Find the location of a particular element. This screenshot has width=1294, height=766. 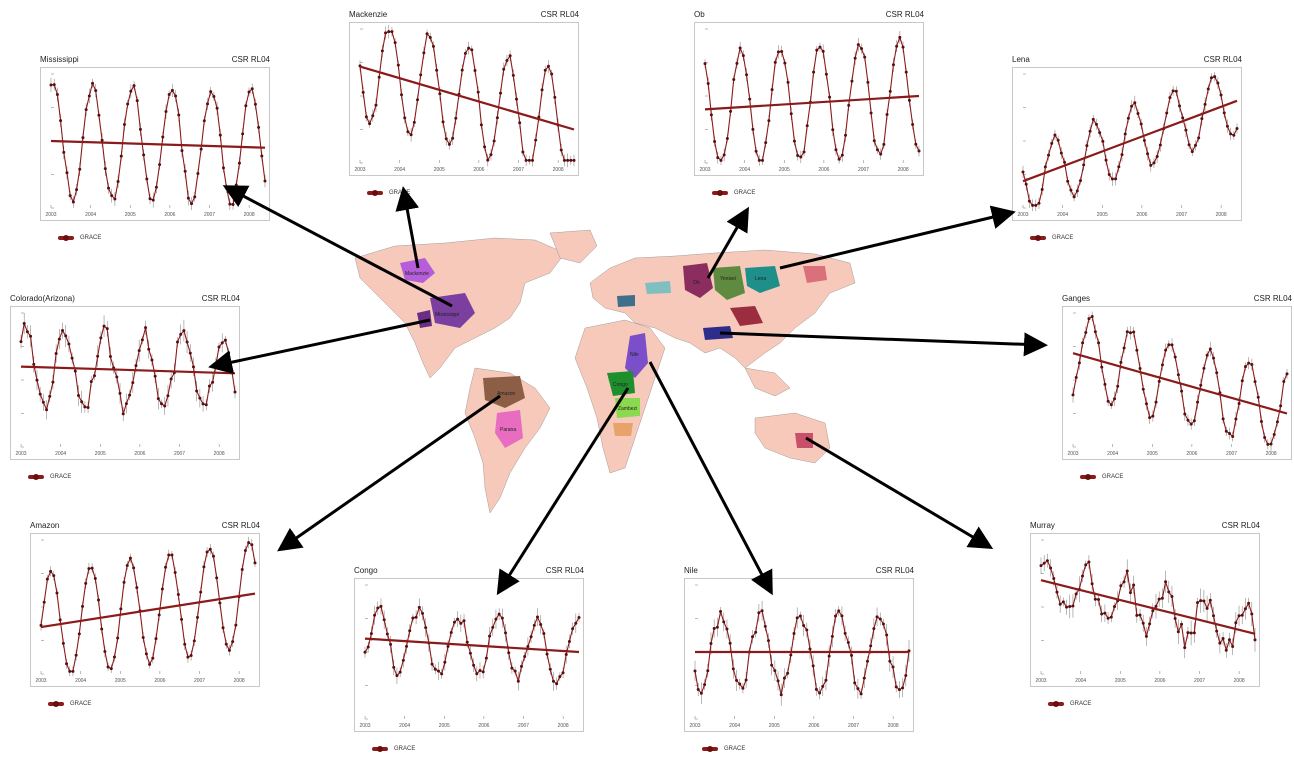

basin-parana is located at coordinates (509, 429).